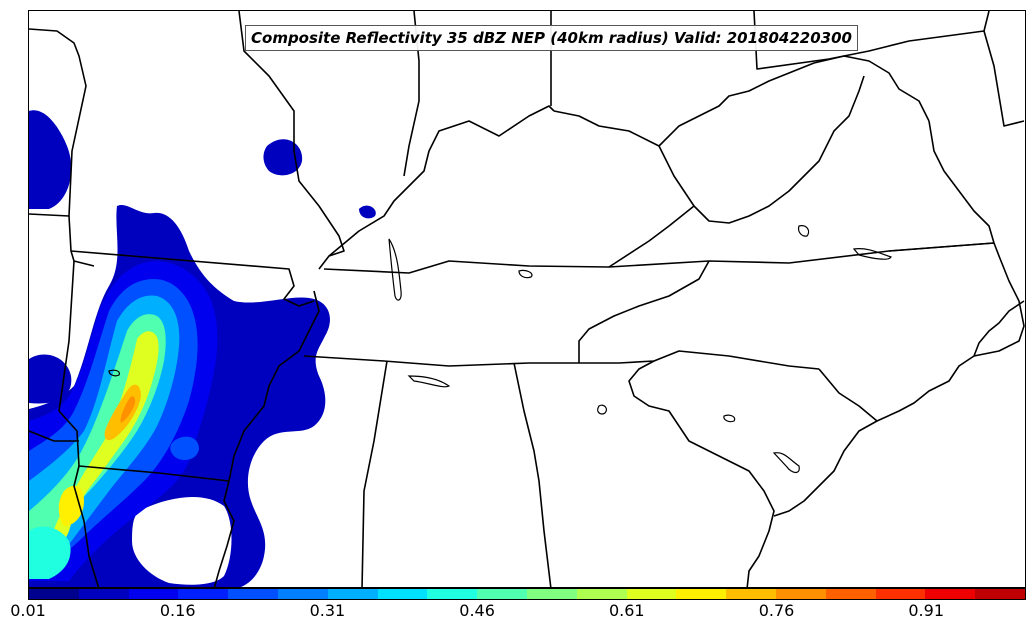 Image resolution: width=1036 pixels, height=633 pixels. Describe the element at coordinates (50, 552) in the screenshot. I see `prob-area-sw-cyan` at that location.